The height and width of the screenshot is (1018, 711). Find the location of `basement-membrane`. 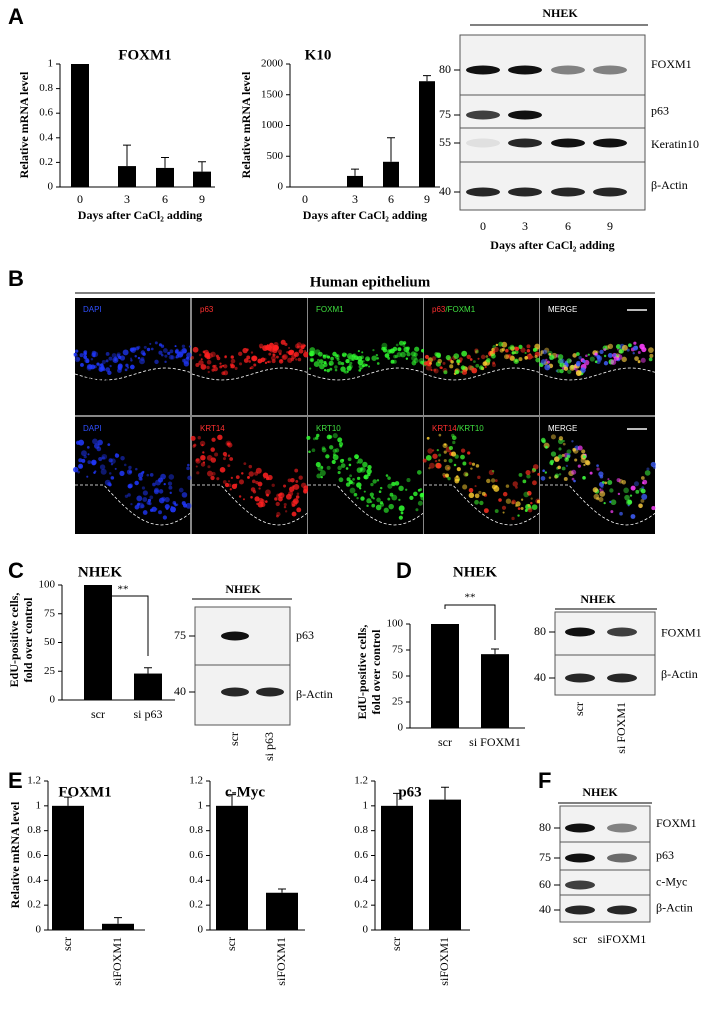

basement-membrane is located at coordinates (366, 505).